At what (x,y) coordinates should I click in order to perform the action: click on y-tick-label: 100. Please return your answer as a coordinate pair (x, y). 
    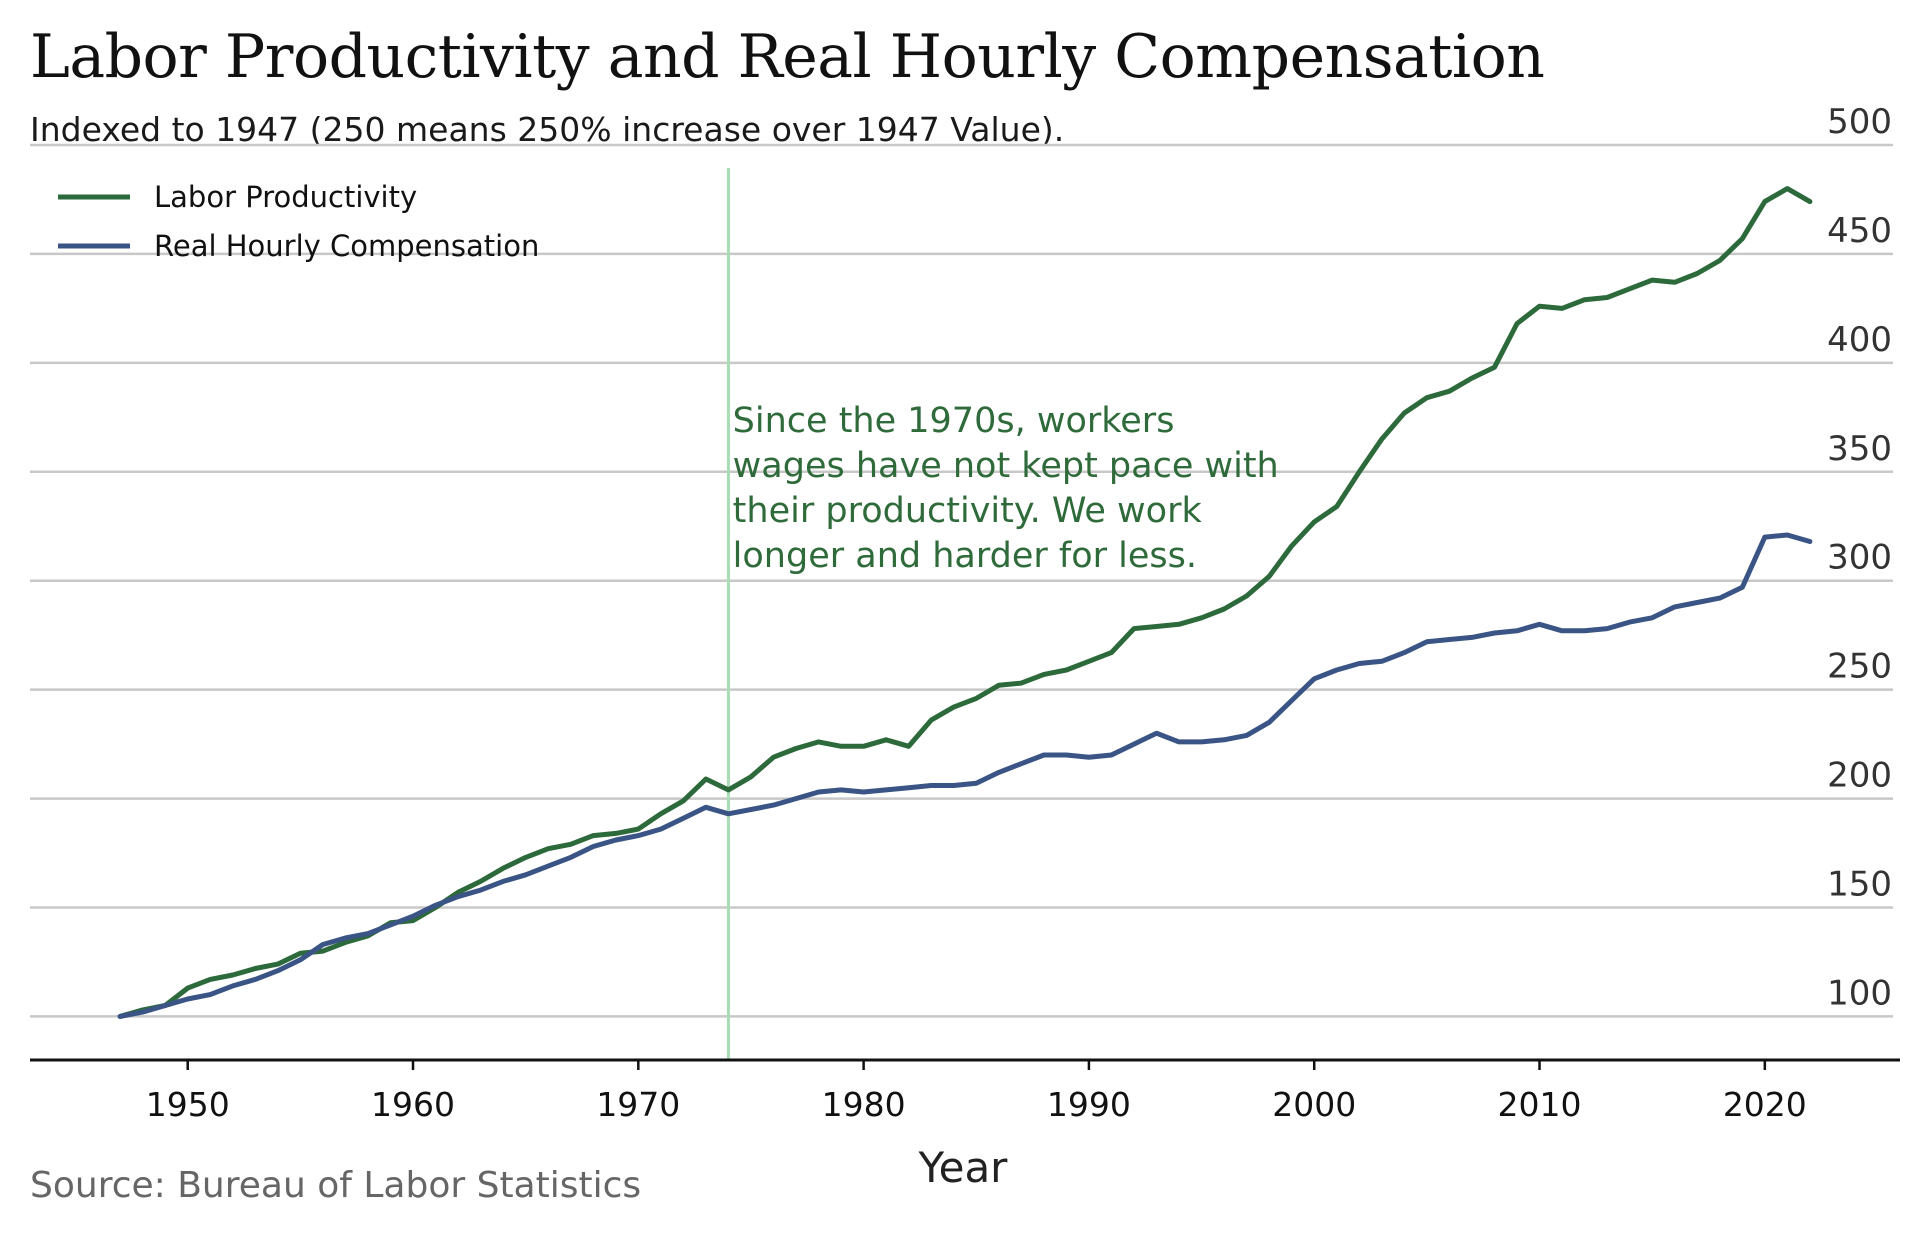
    Looking at the image, I should click on (1859, 993).